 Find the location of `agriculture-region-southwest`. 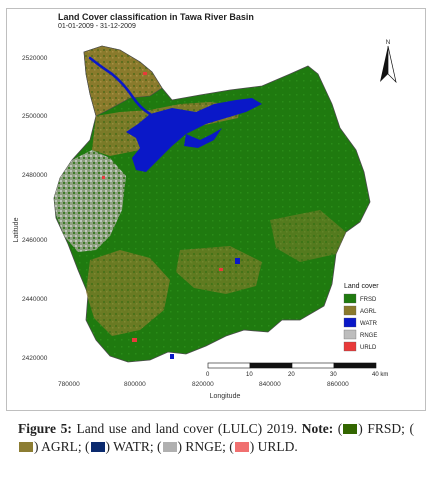

agriculture-region-southwest is located at coordinates (128, 293).